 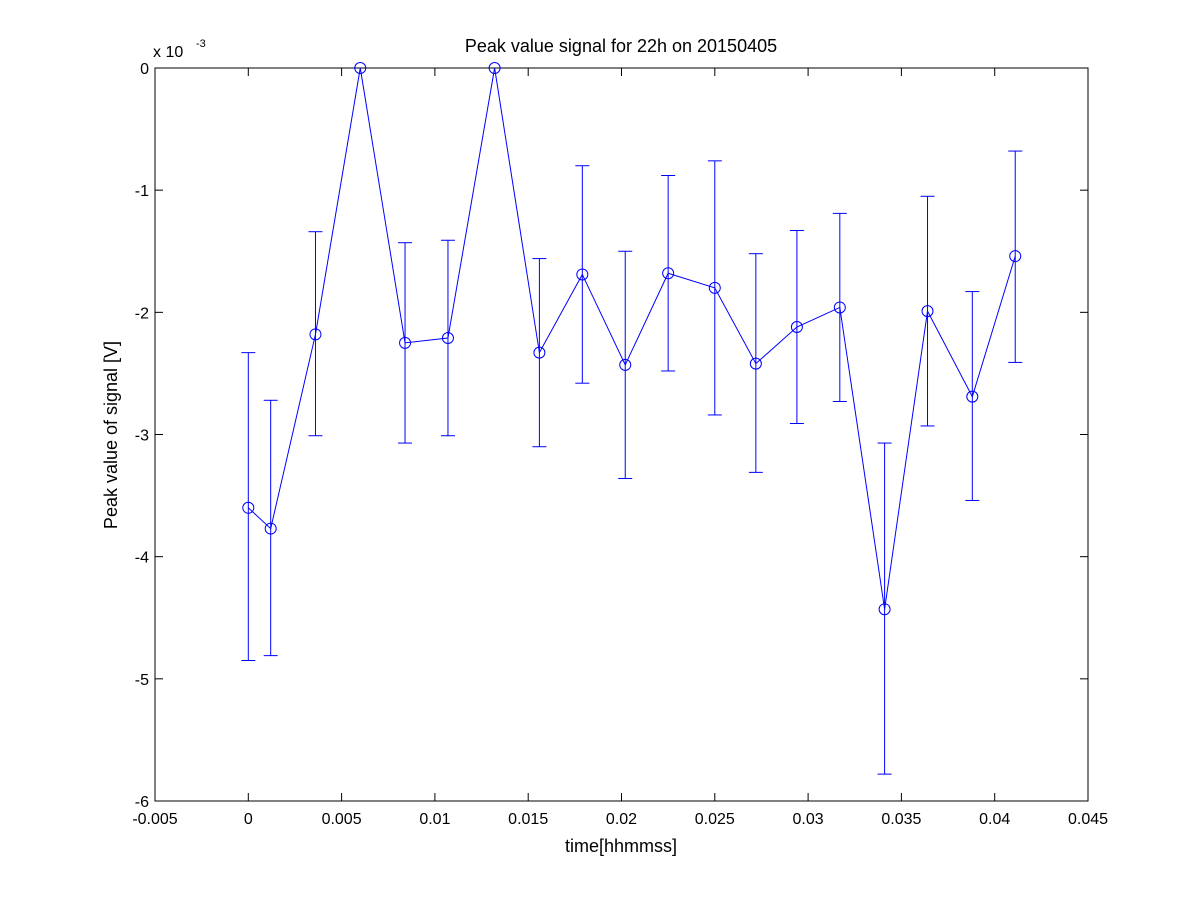 What do you see at coordinates (142, 313) in the screenshot?
I see `y-tick-label: -2` at bounding box center [142, 313].